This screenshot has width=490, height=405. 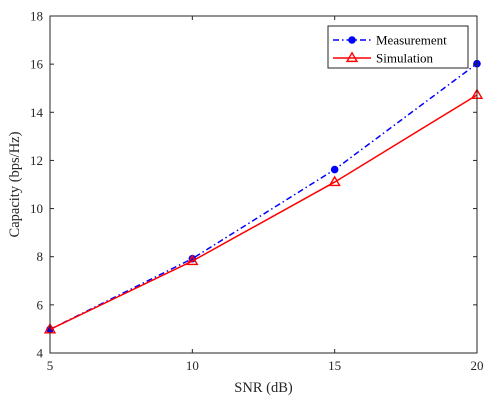 What do you see at coordinates (37, 64) in the screenshot?
I see `y-tick-label: 16` at bounding box center [37, 64].